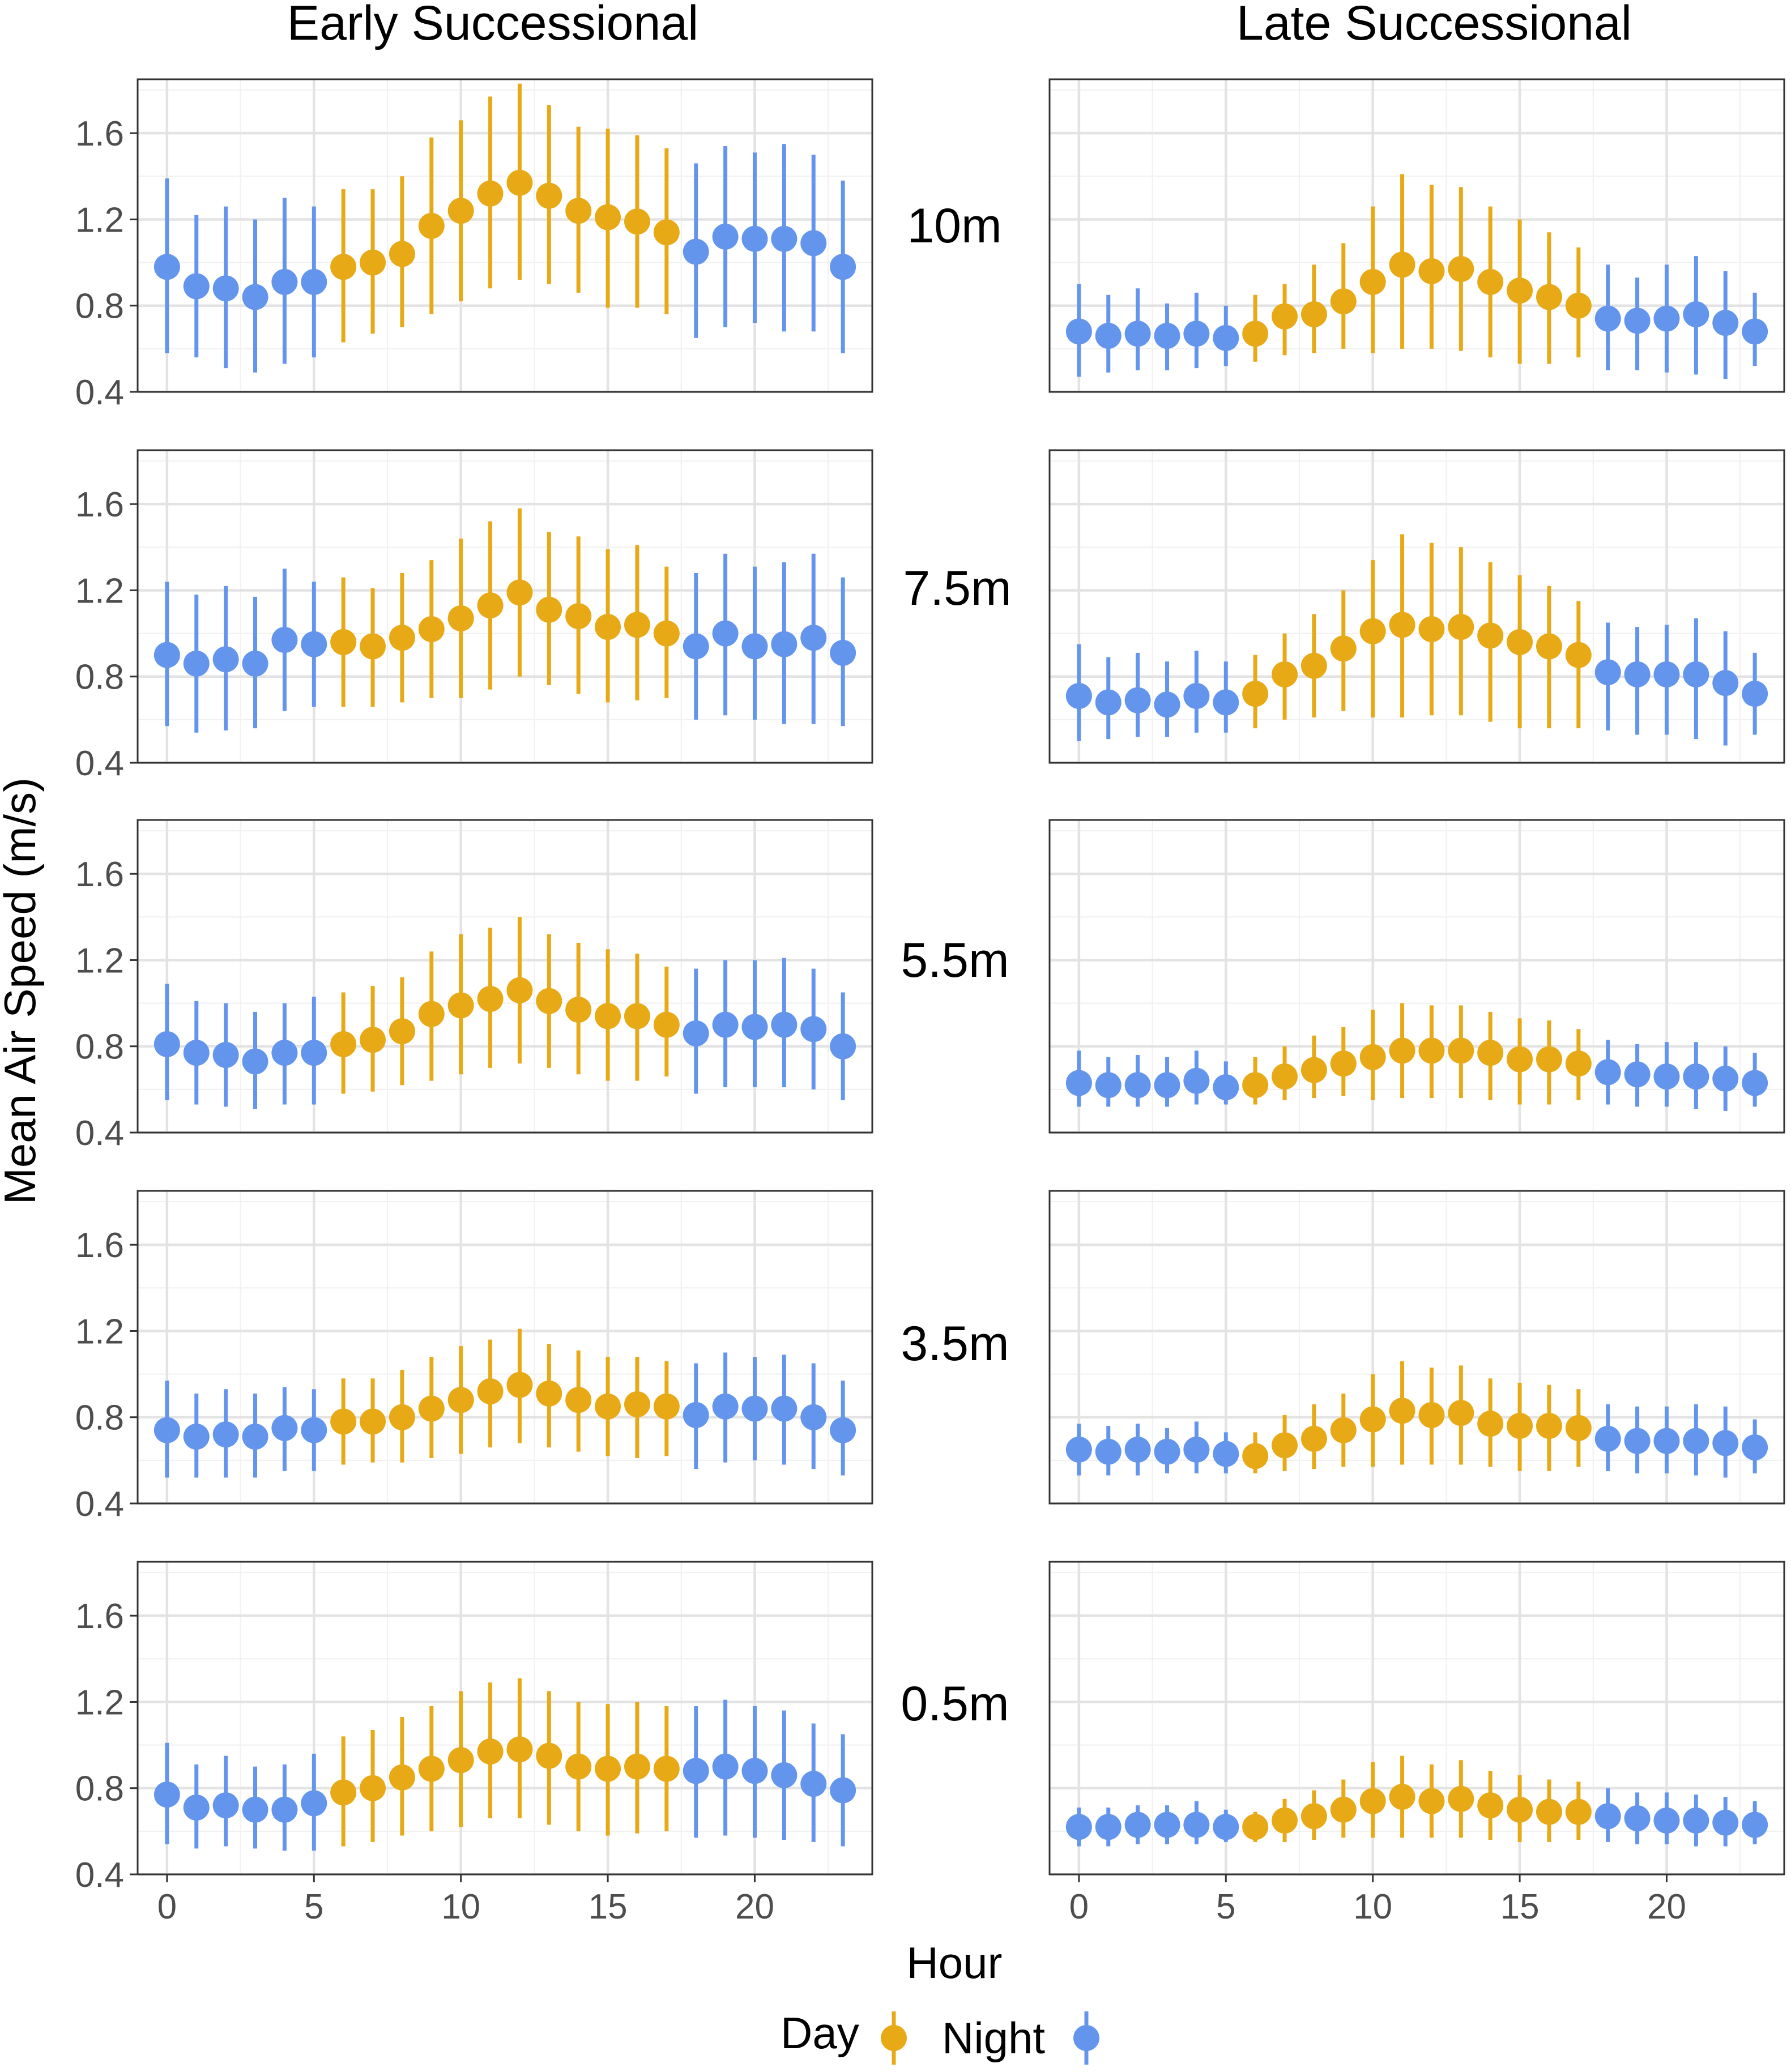 The width and height of the screenshot is (1791, 2072). What do you see at coordinates (754, 1906) in the screenshot?
I see `x-tick-label: 20` at bounding box center [754, 1906].